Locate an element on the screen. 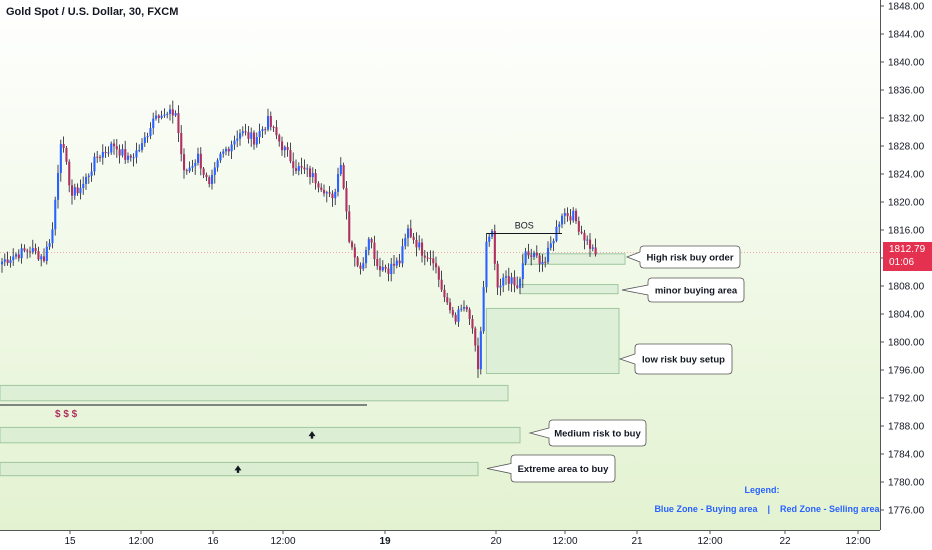 The height and width of the screenshot is (550, 932). legend-red: Red Zone - Selling area is located at coordinates (830, 509).